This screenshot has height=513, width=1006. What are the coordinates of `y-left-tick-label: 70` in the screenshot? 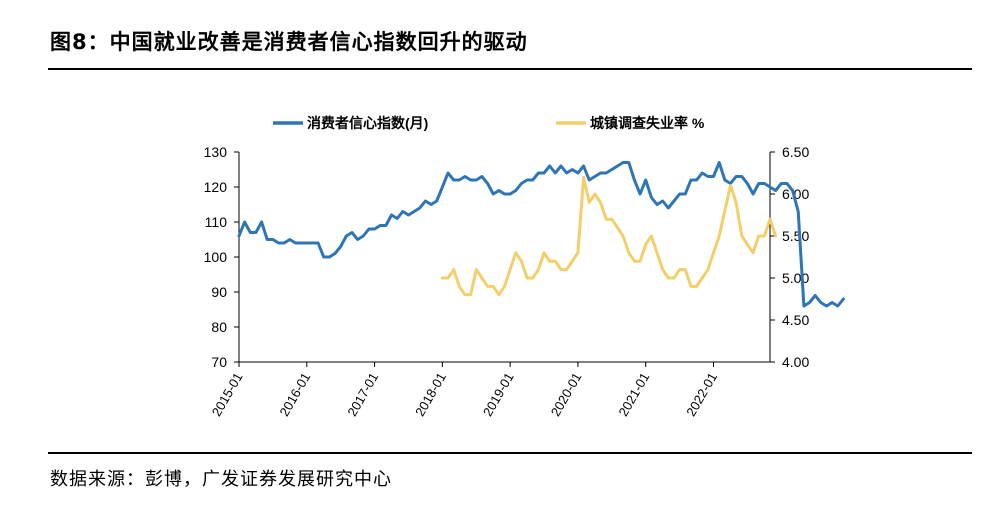 It's located at (219, 362).